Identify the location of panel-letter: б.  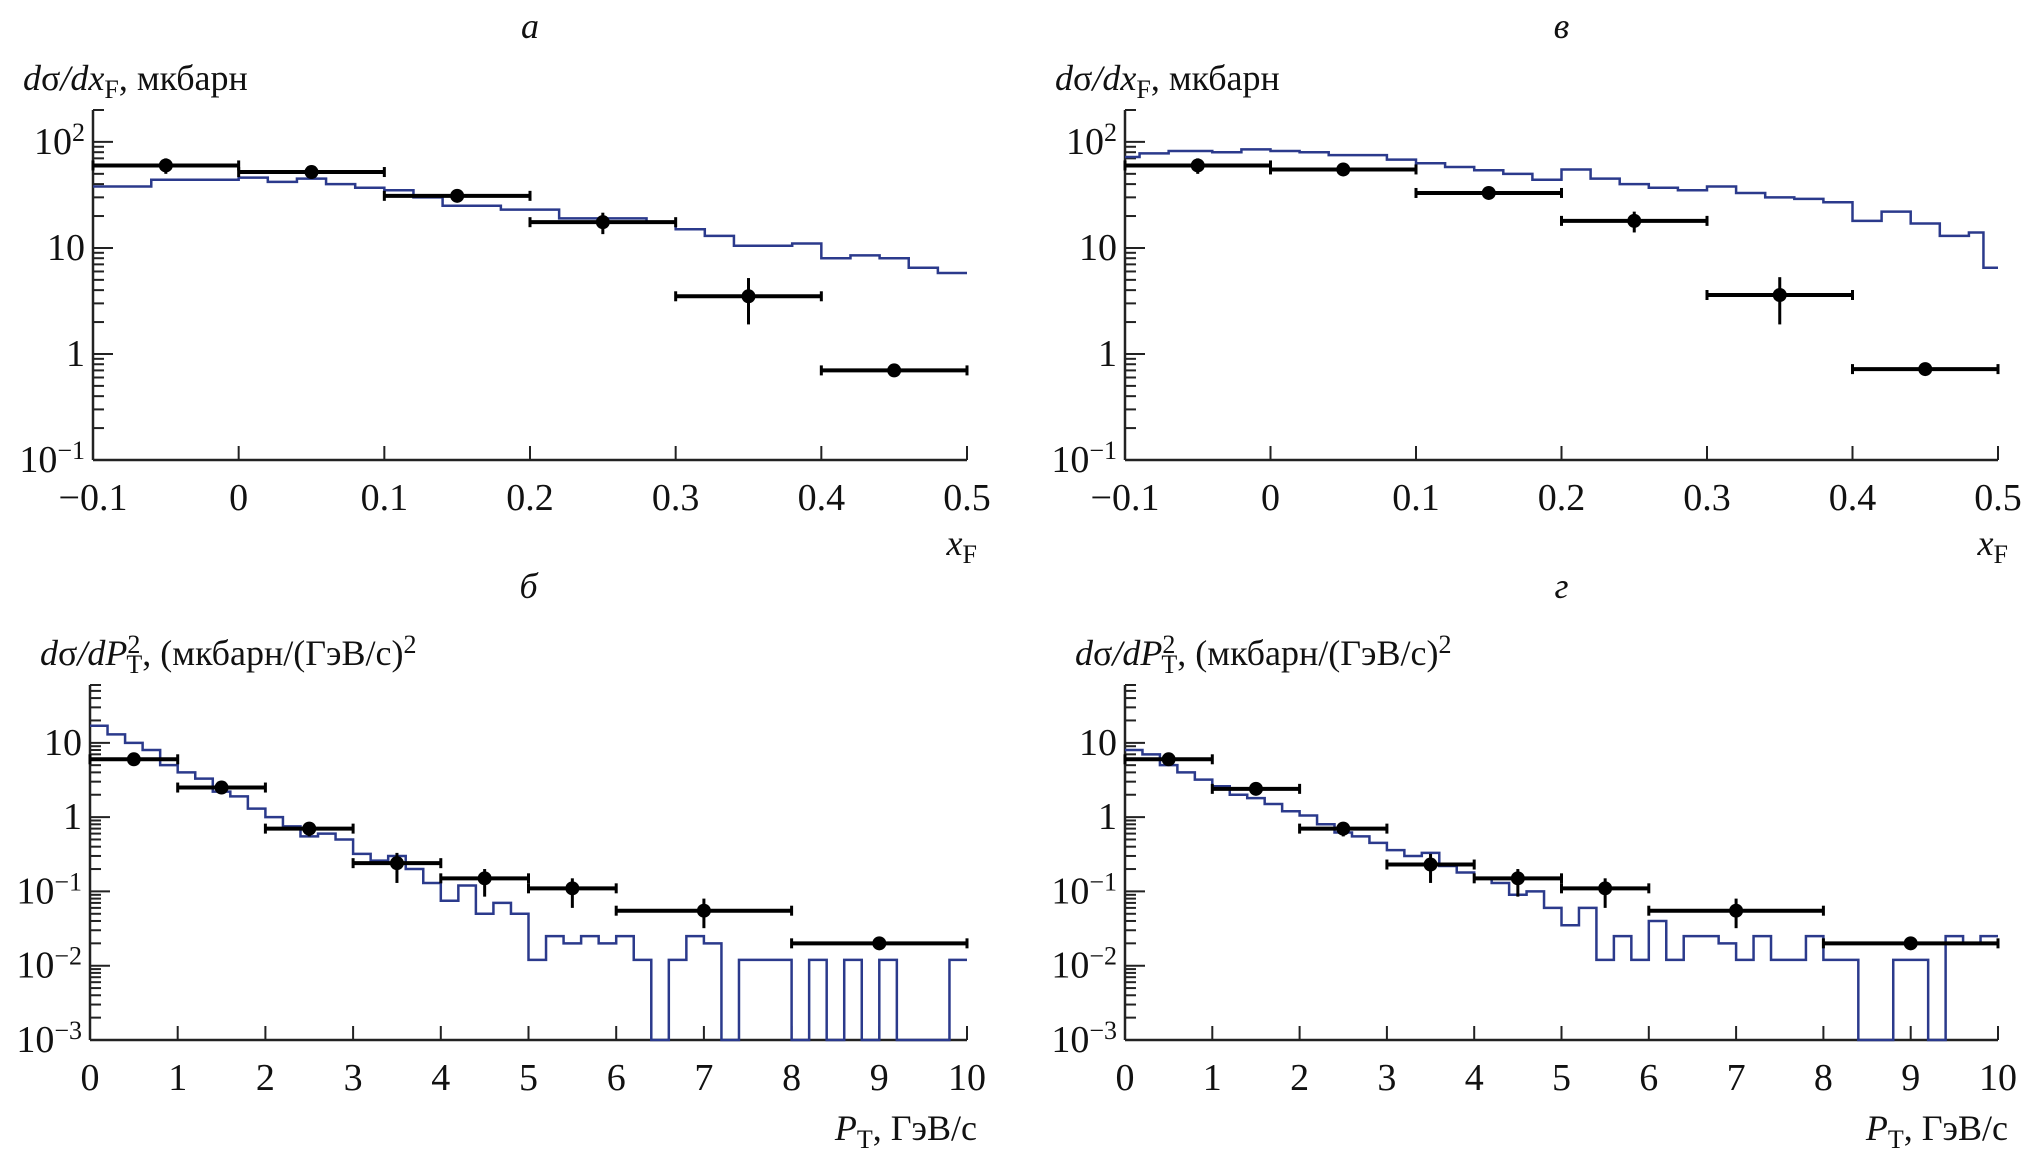
(529, 586).